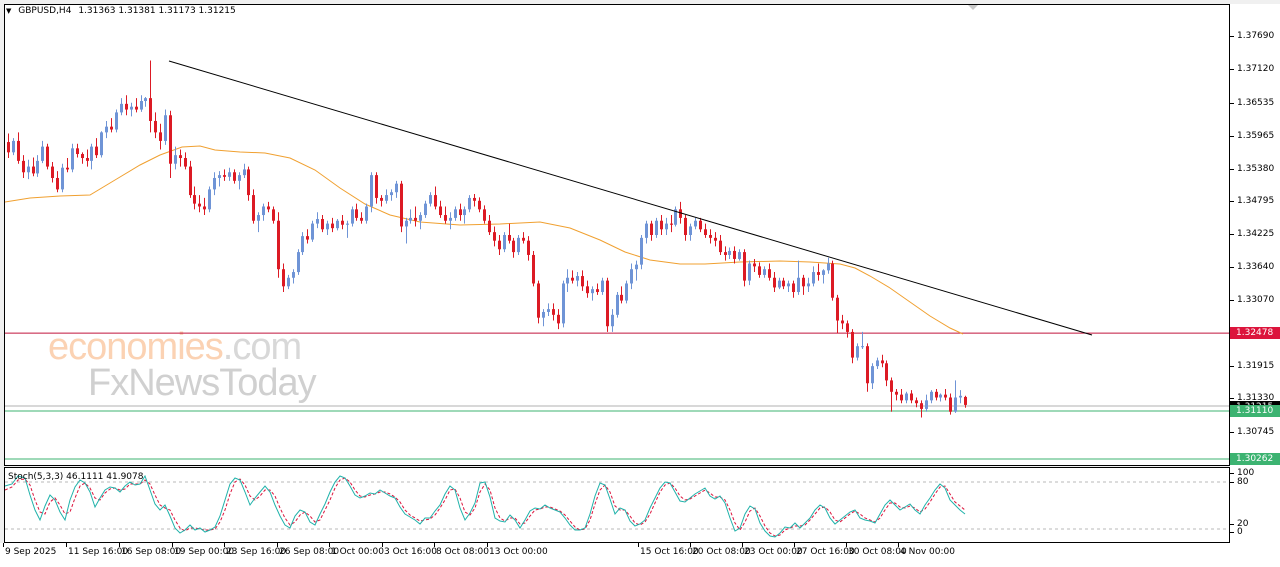 Image resolution: width=1280 pixels, height=567 pixels. What do you see at coordinates (772, 550) in the screenshot?
I see `time-tick: 23 Oct 00:00` at bounding box center [772, 550].